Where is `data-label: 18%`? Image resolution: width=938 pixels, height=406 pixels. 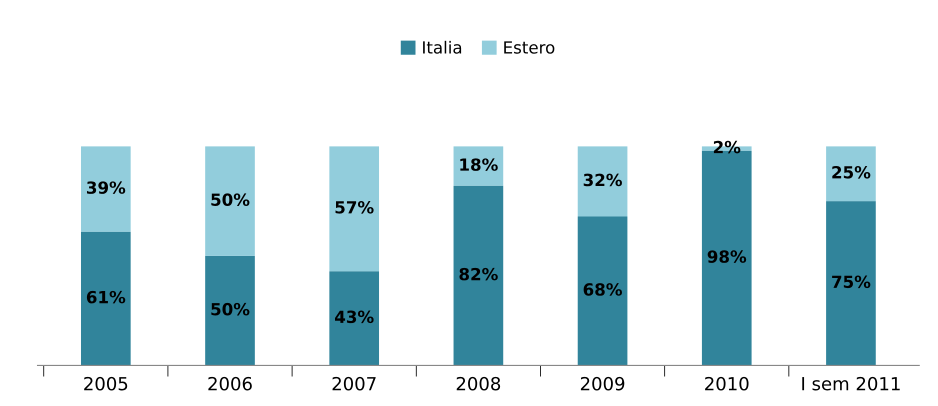
data-label: 18% is located at coordinates (479, 164).